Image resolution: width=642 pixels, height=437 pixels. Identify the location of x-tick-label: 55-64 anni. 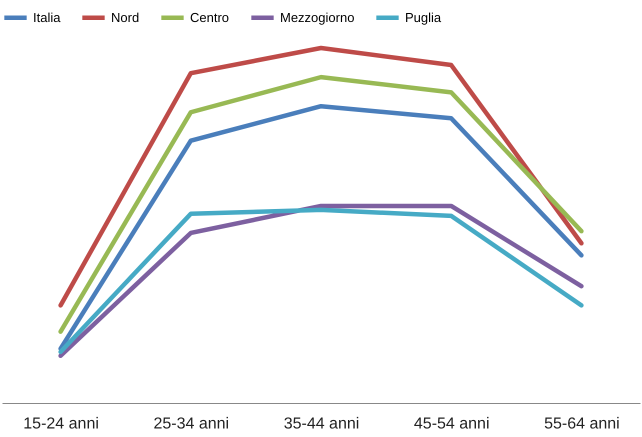
(582, 424).